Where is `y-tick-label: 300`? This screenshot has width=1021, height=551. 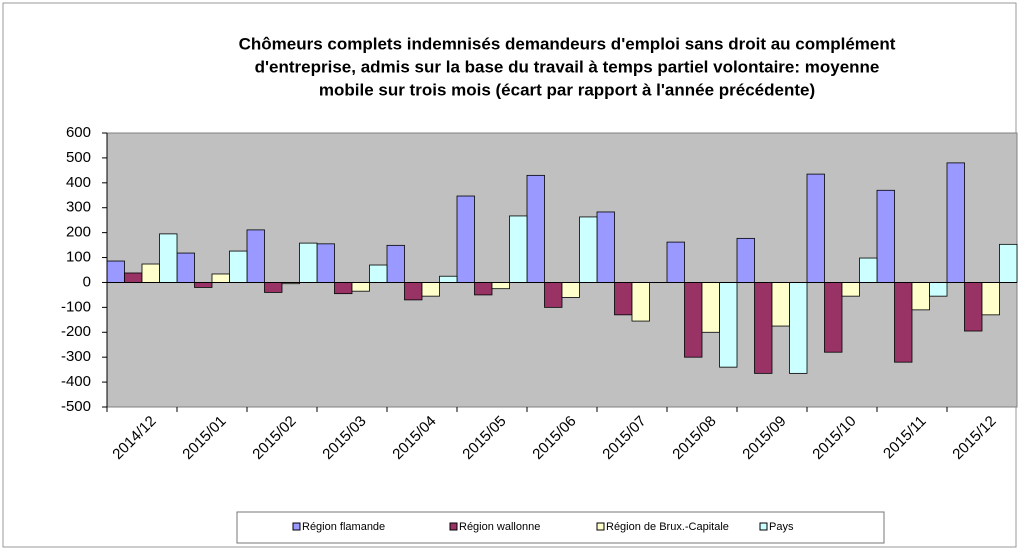 y-tick-label: 300 is located at coordinates (78, 207).